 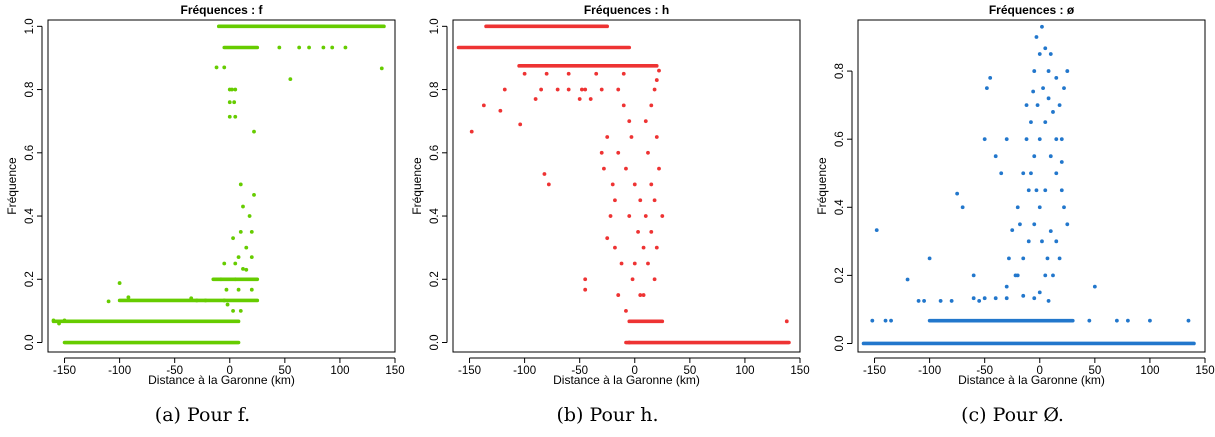 I want to click on chart-1-title: Fréquences : h, so click(x=626, y=10).